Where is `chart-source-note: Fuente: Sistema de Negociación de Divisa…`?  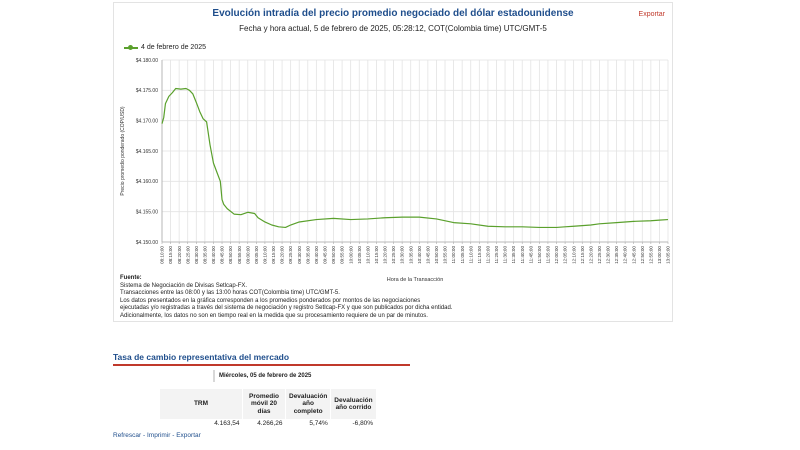 chart-source-note: Fuente: Sistema de Negociación de Divisa… is located at coordinates (390, 298).